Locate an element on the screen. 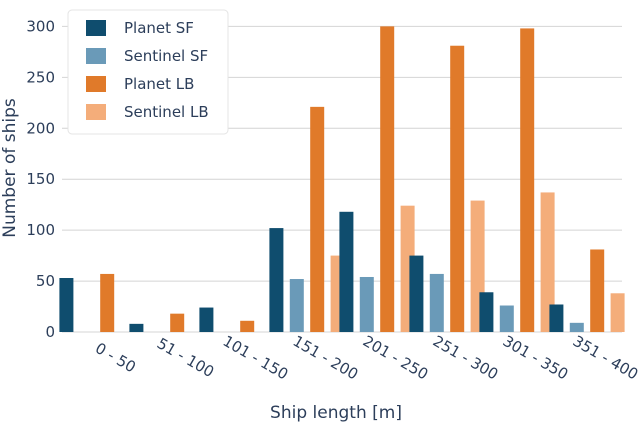  y-tick-label: 150 is located at coordinates (40, 179).